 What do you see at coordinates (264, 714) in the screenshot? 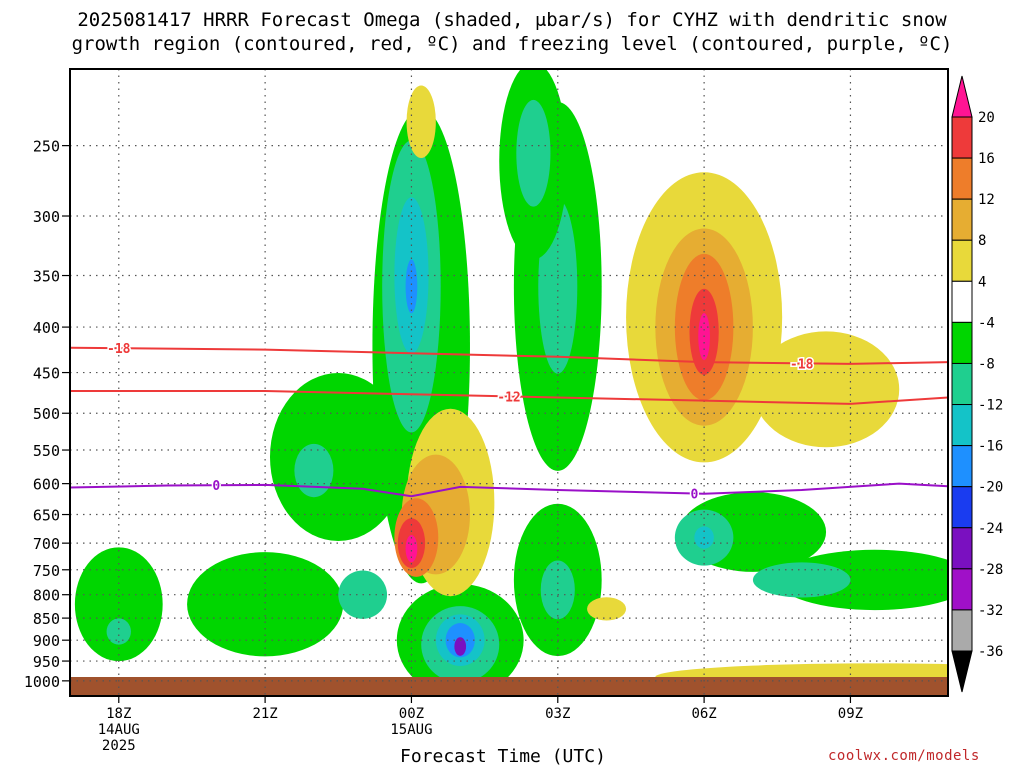
I see `x-tick-label-3-0: 21Z` at bounding box center [264, 714].